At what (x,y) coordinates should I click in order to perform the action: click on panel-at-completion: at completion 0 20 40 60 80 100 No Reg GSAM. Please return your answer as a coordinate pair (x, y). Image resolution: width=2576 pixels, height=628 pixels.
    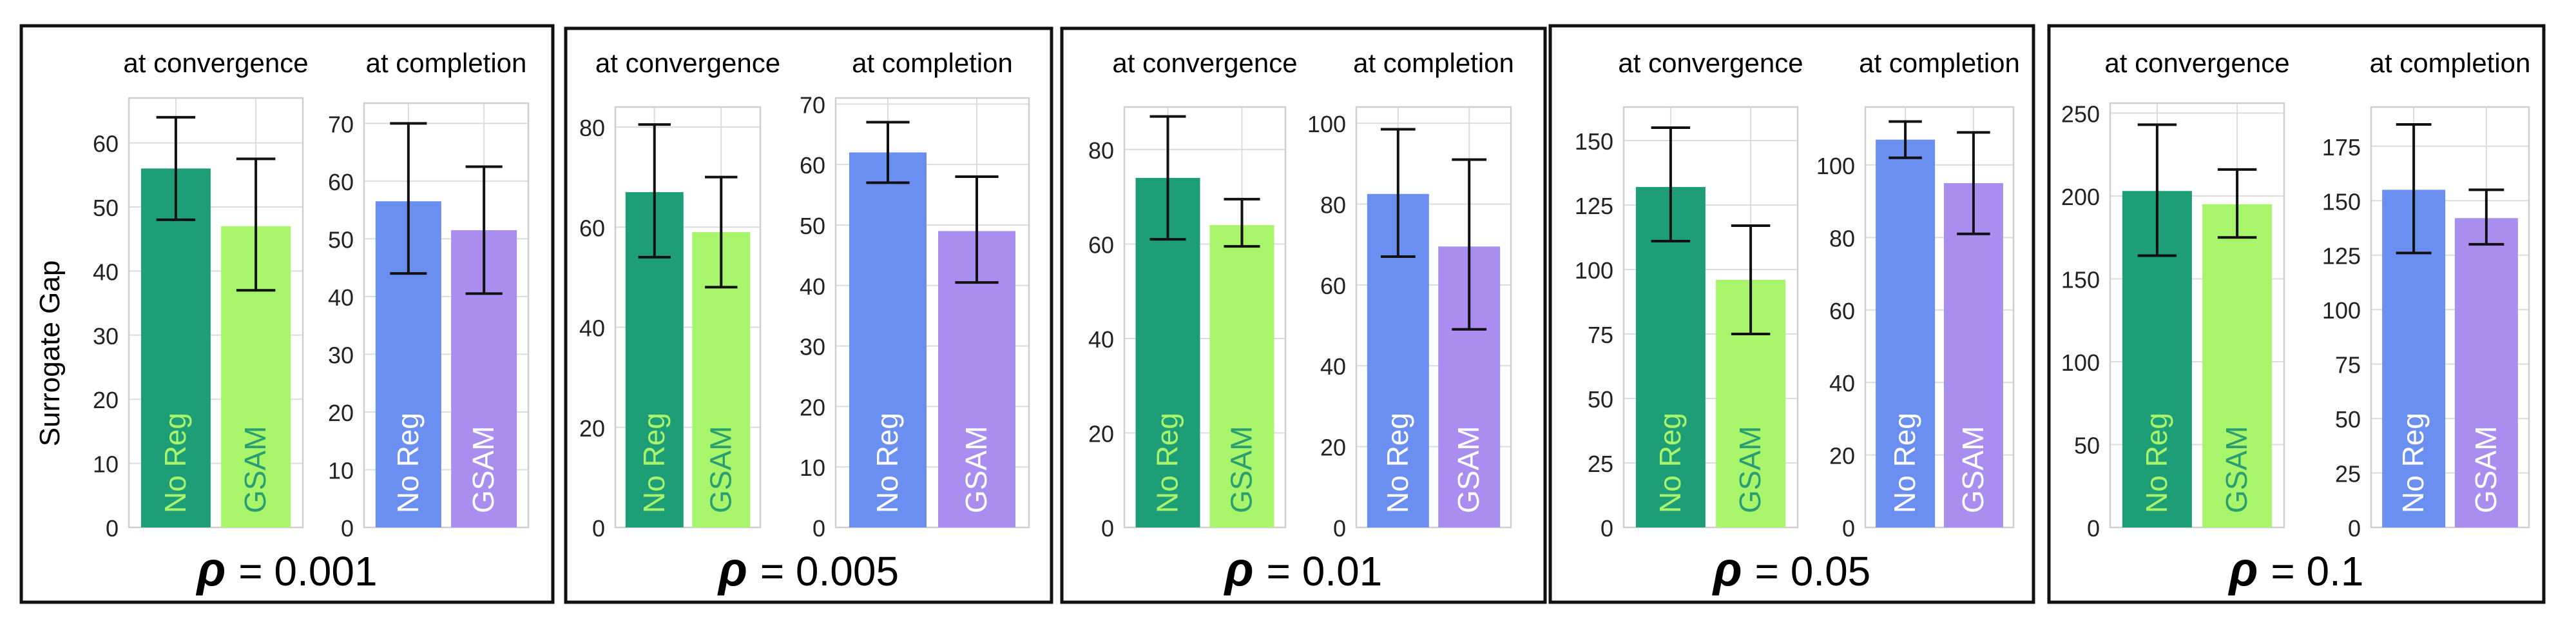
    Looking at the image, I should click on (1918, 295).